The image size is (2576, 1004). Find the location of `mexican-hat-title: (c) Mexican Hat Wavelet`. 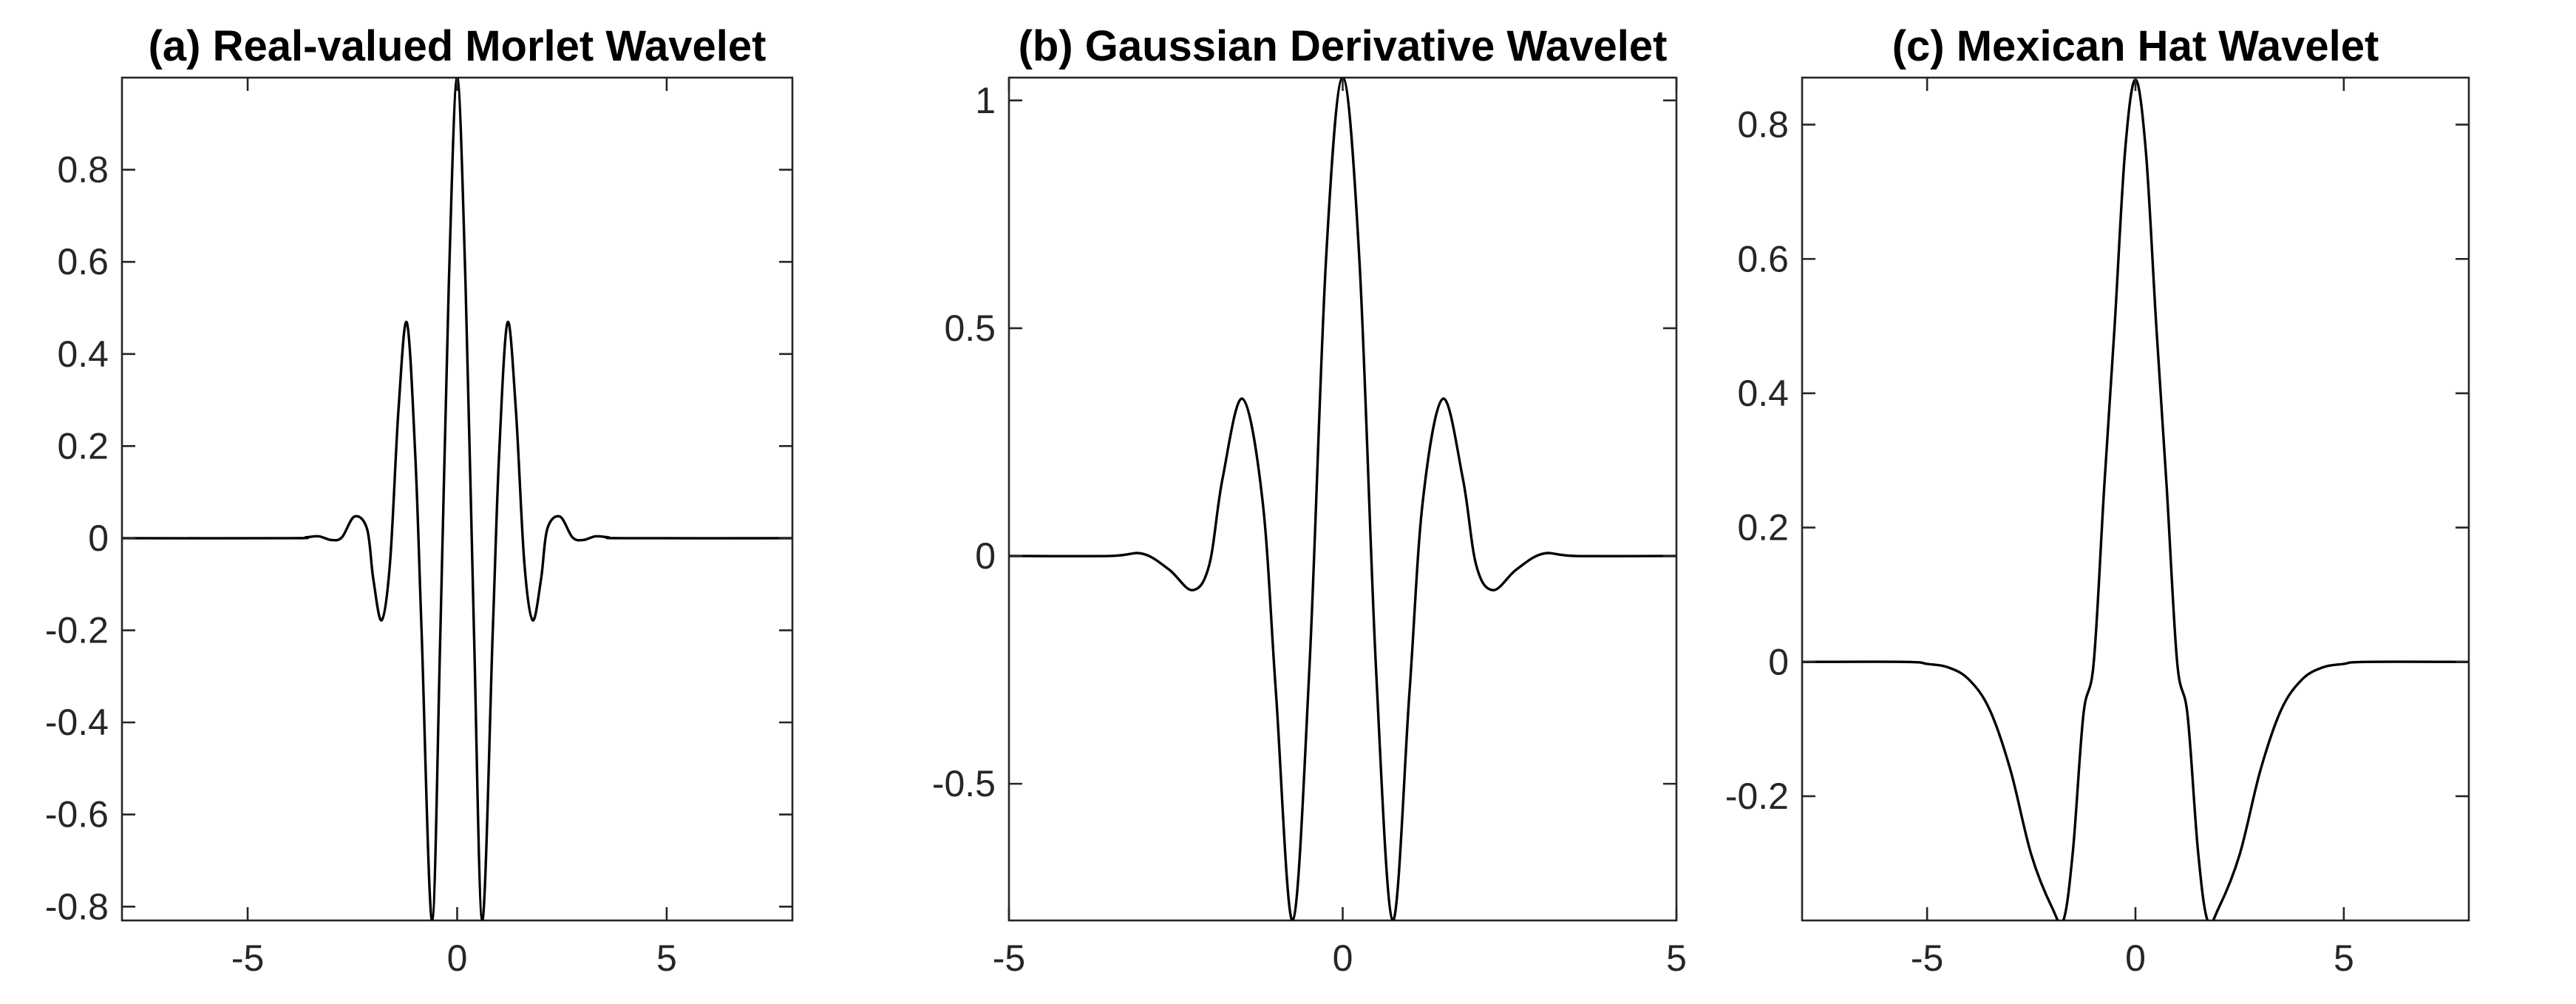

mexican-hat-title: (c) Mexican Hat Wavelet is located at coordinates (2135, 46).